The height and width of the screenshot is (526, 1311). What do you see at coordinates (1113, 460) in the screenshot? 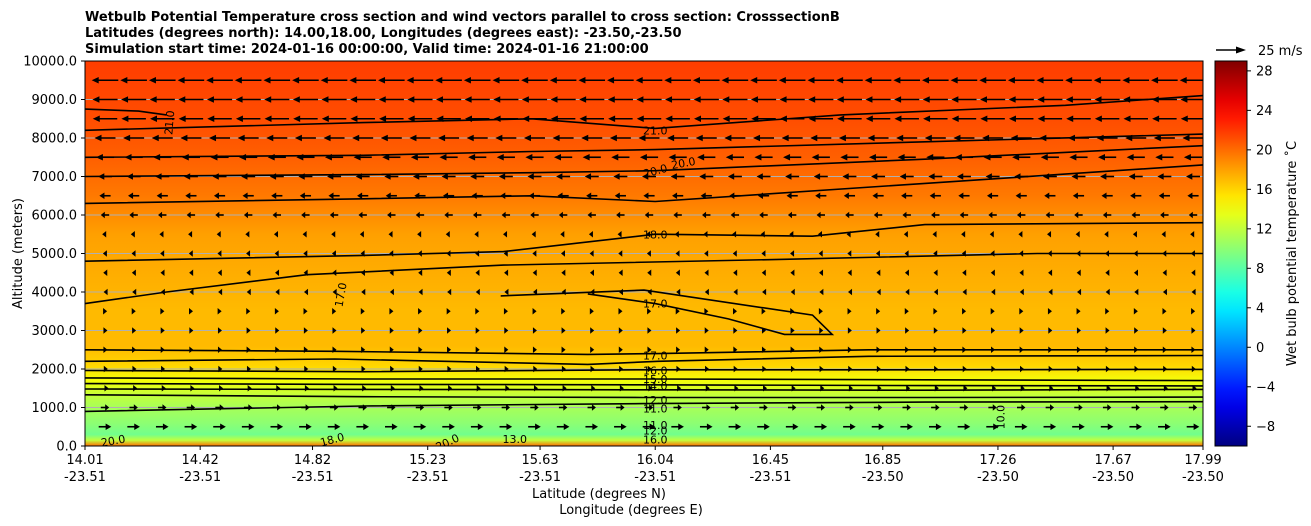
I see `x-tick-lat-label: 17.67` at bounding box center [1113, 460].